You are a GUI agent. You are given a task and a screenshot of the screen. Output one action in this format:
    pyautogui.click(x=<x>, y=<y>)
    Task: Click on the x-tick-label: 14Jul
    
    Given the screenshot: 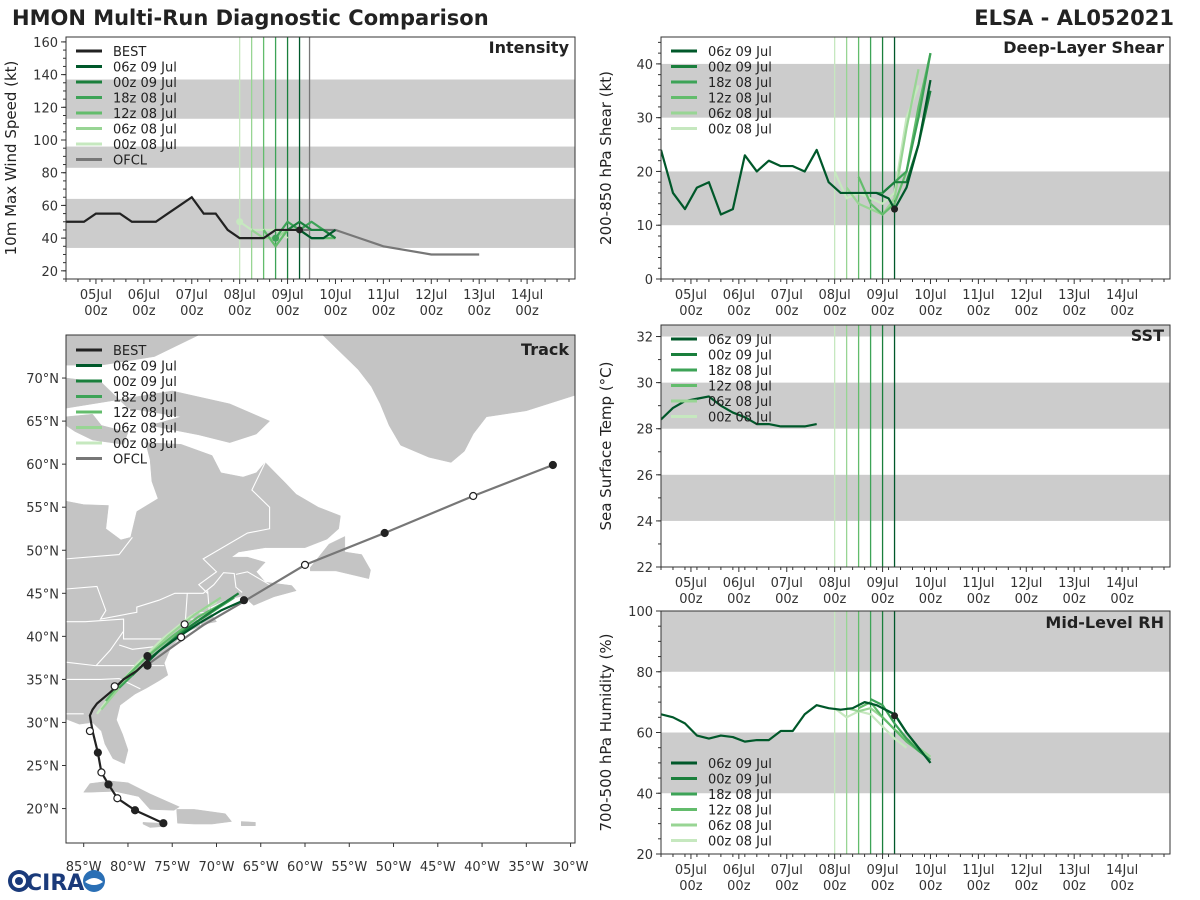 What is the action you would take?
    pyautogui.click(x=1122, y=870)
    